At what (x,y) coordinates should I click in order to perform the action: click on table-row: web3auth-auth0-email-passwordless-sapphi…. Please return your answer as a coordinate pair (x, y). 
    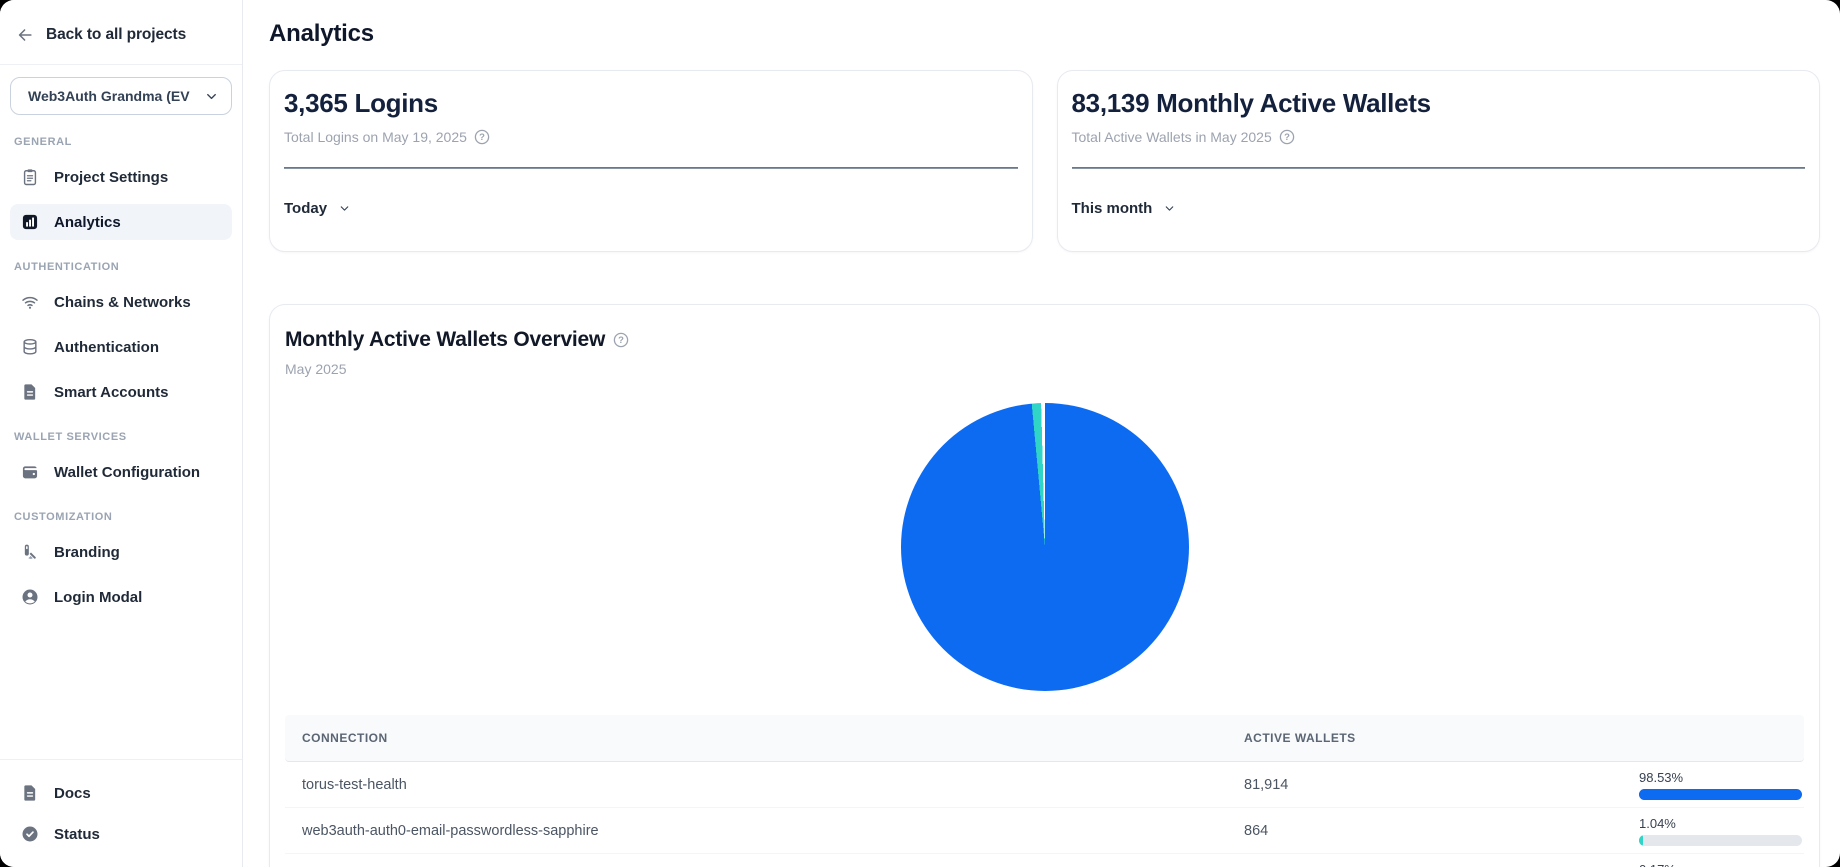
    Looking at the image, I should click on (1044, 831).